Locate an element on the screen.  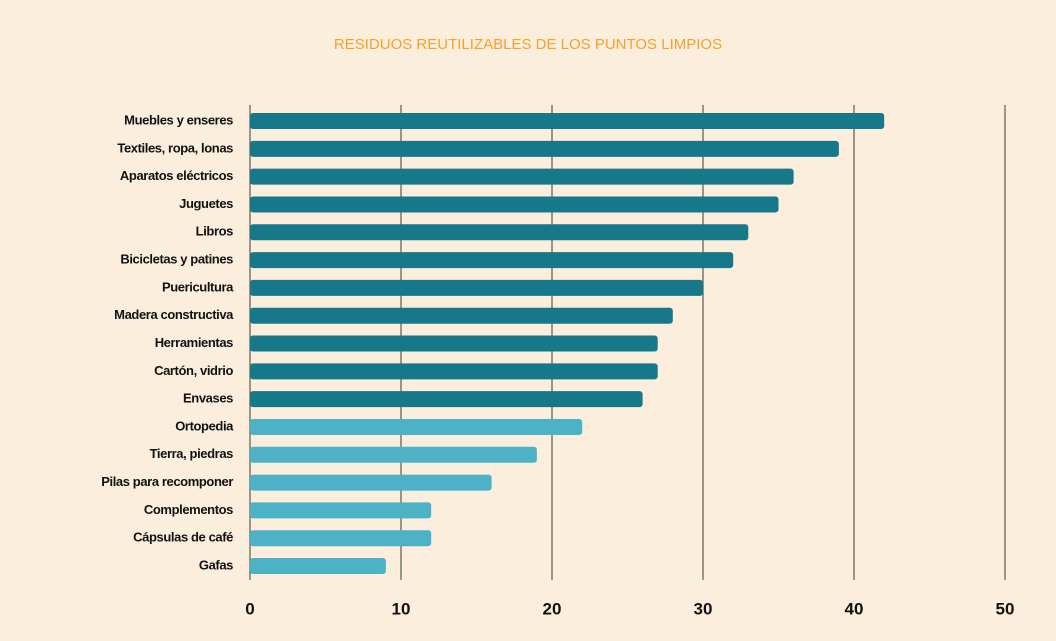
y-tick-label: Ortopedia is located at coordinates (204, 425).